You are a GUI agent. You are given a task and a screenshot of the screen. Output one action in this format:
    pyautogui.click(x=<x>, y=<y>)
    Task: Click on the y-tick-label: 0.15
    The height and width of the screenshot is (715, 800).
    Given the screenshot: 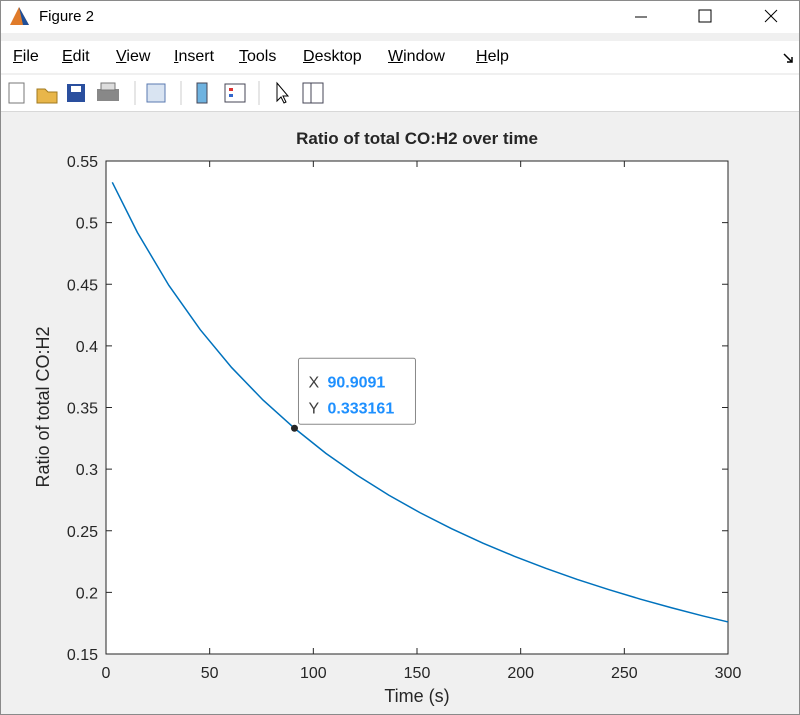 What is the action you would take?
    pyautogui.click(x=82, y=655)
    